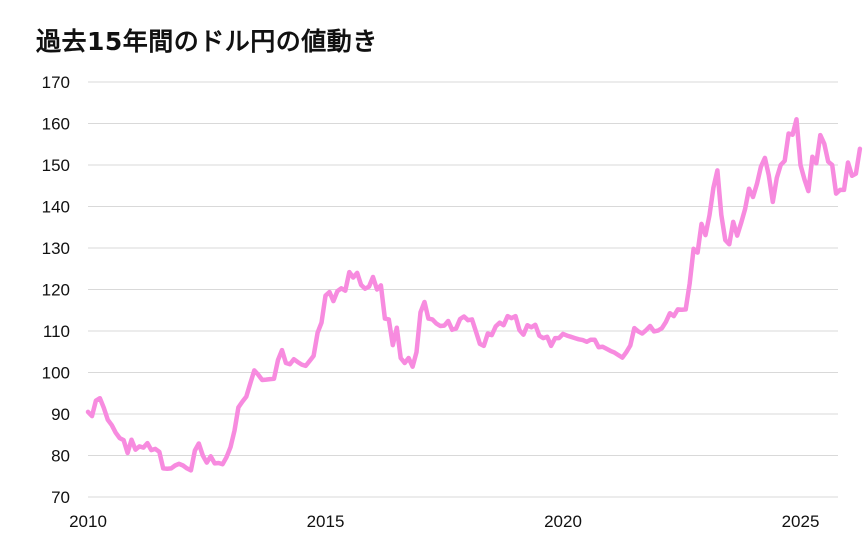 The height and width of the screenshot is (550, 868). What do you see at coordinates (563, 521) in the screenshot?
I see `x-tick-label: 2020` at bounding box center [563, 521].